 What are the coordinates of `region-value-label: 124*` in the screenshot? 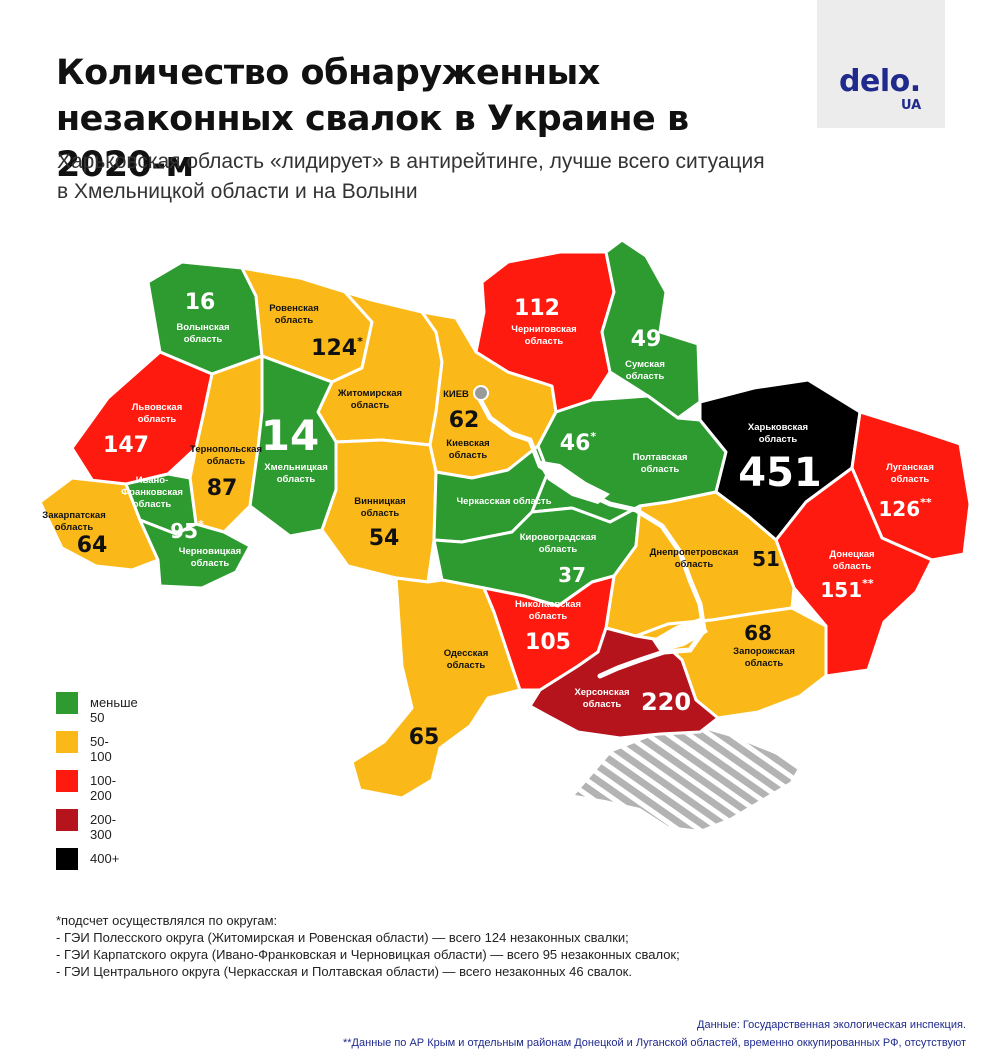 It's located at (337, 348).